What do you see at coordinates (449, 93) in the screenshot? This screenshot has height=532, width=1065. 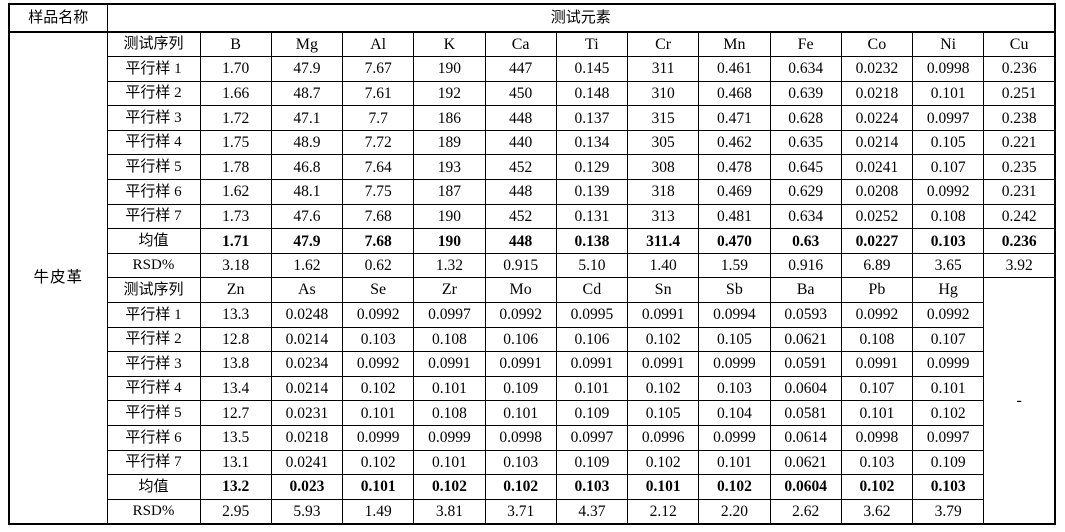 I see `value-cell: 192` at bounding box center [449, 93].